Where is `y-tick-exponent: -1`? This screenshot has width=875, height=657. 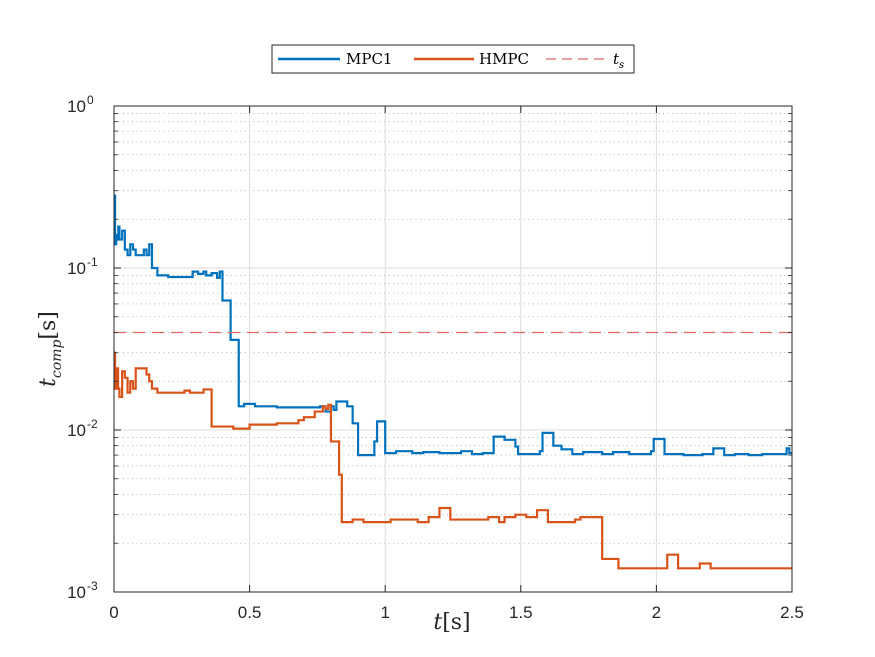 y-tick-exponent: -1 is located at coordinates (92, 262).